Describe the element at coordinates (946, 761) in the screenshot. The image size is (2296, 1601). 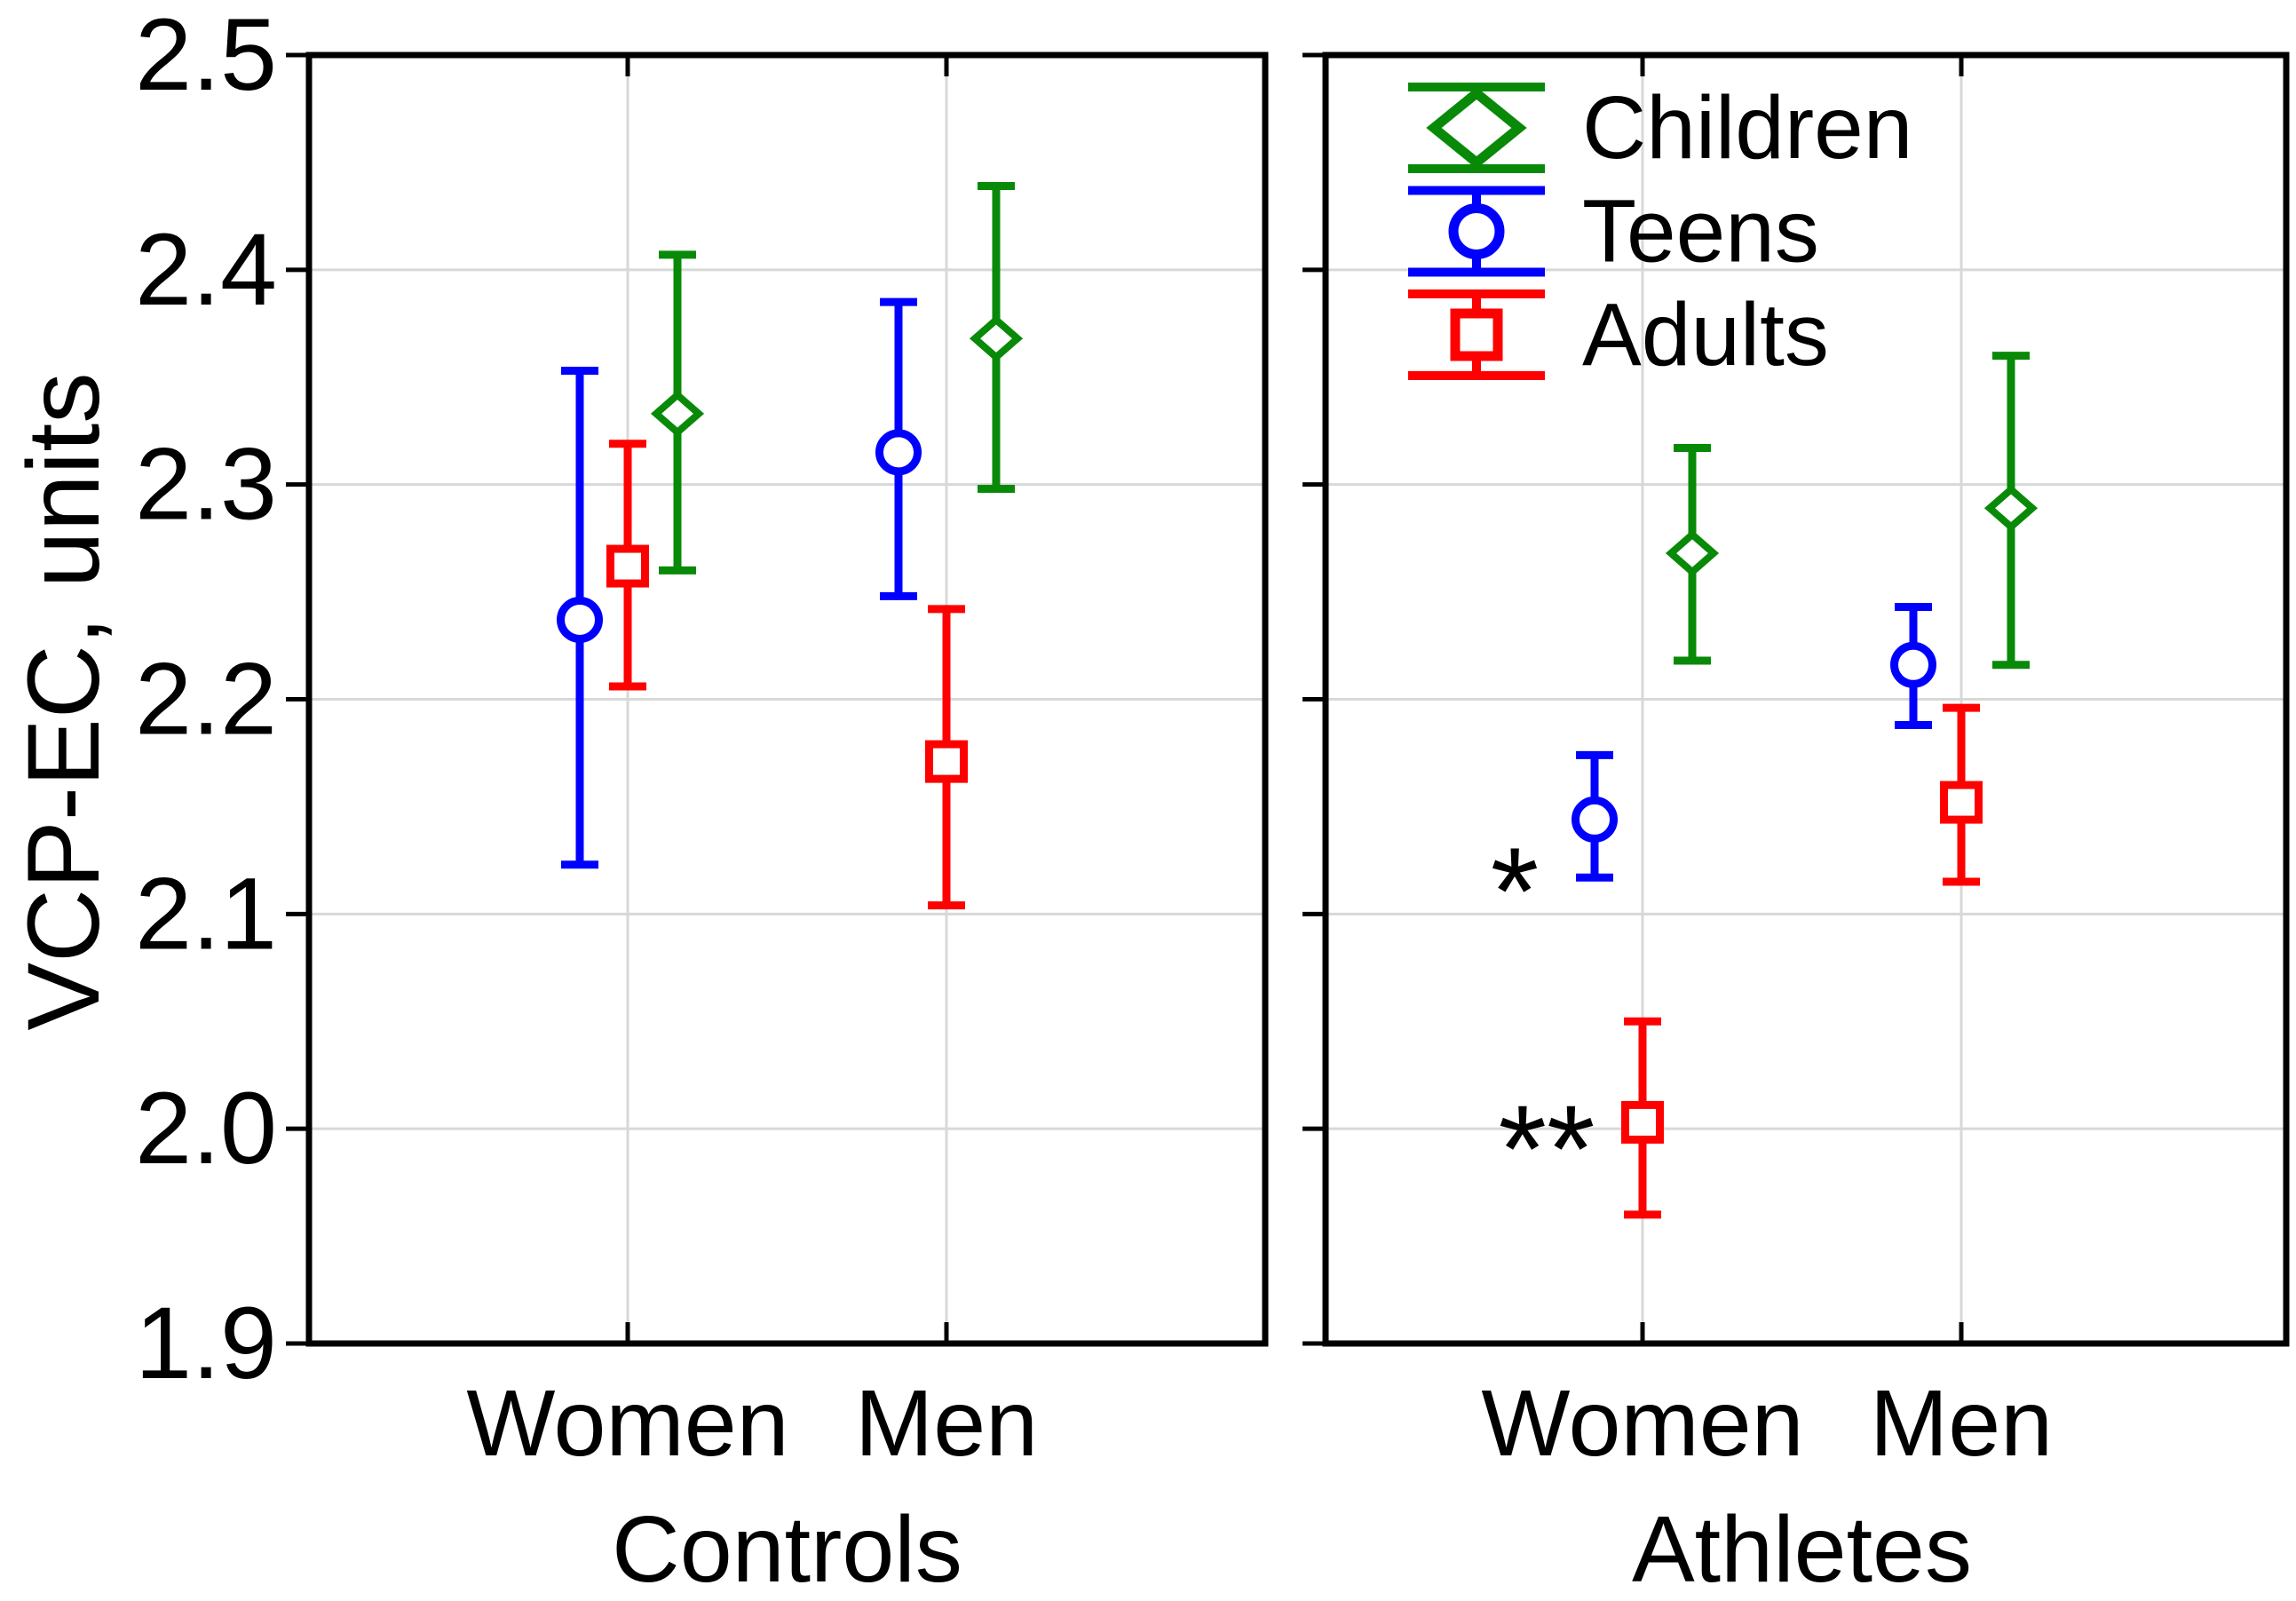
I see `marker-adults-controls-men` at that location.